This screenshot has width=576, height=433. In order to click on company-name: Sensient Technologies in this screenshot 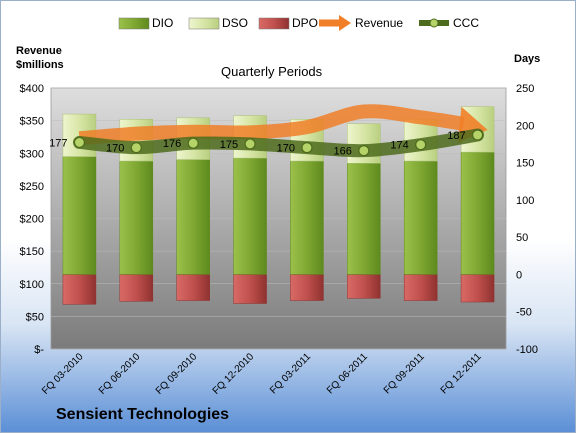, I will do `click(143, 414)`.